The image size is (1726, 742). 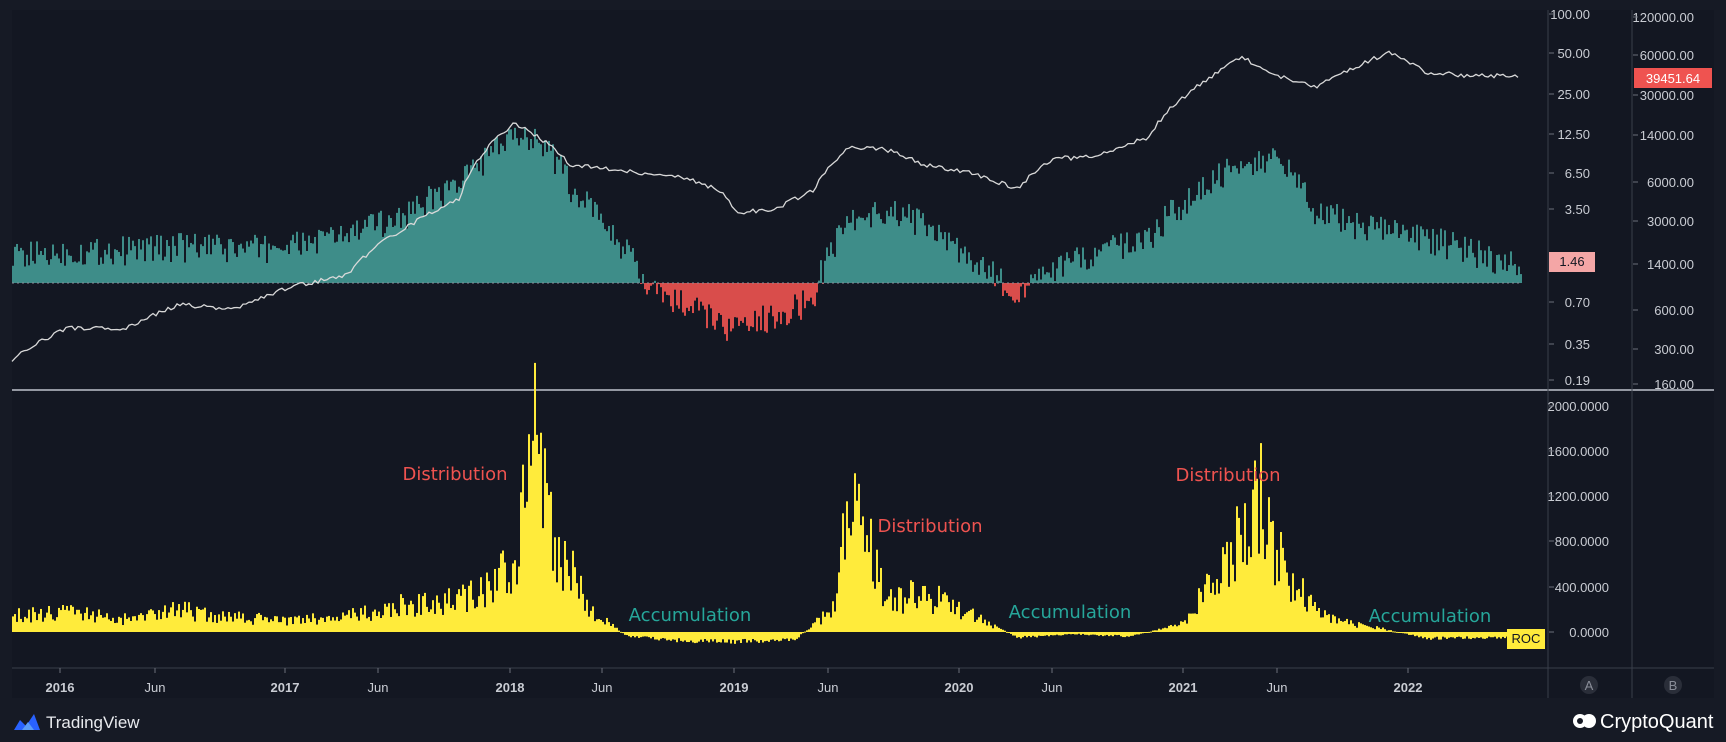 I want to click on tradingview-logo: TradingView, so click(x=77, y=722).